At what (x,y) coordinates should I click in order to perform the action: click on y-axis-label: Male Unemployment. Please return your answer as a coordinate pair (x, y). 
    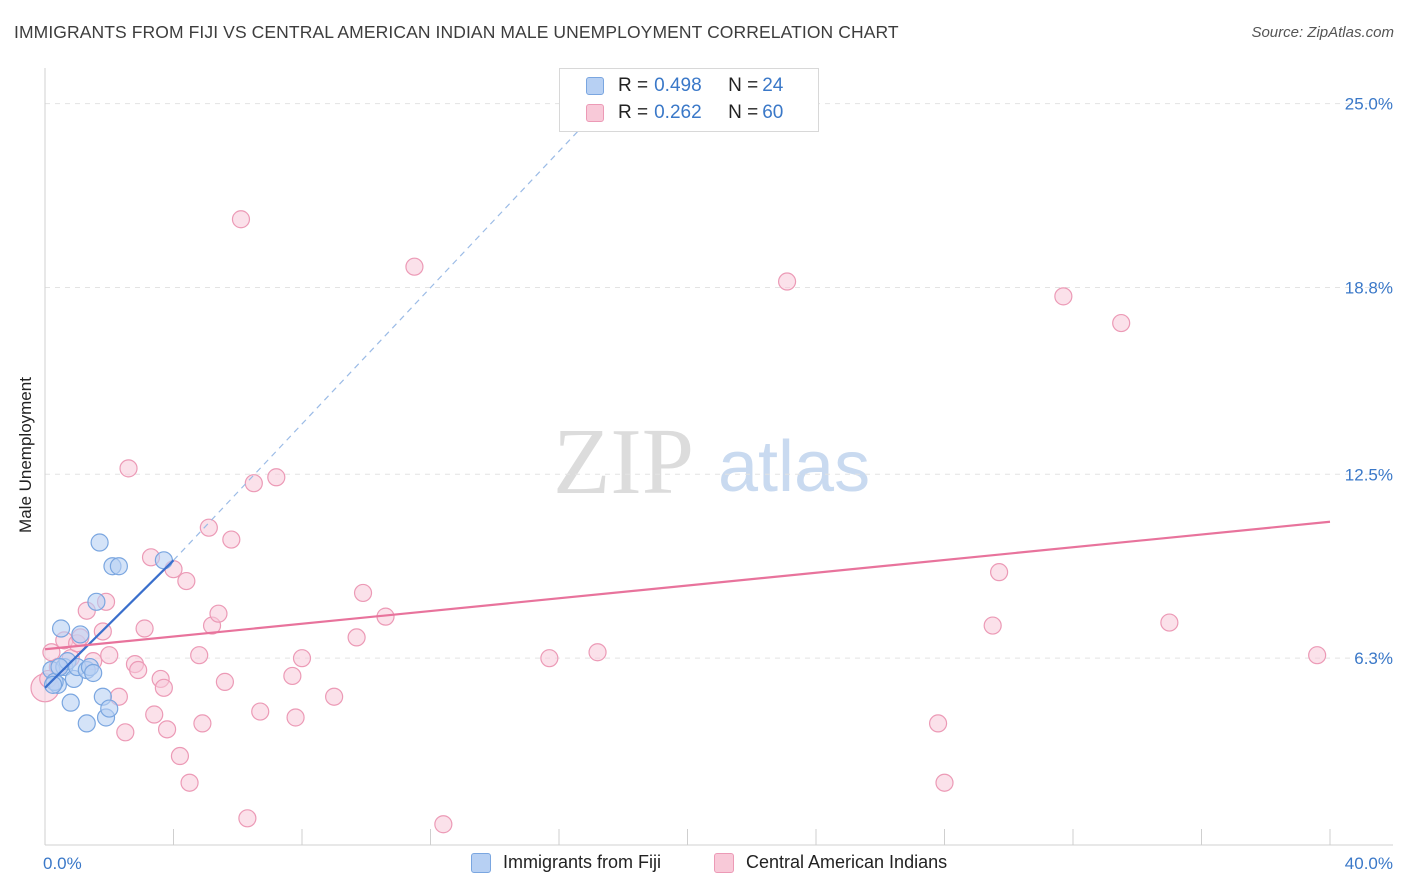
    Looking at the image, I should click on (25, 455).